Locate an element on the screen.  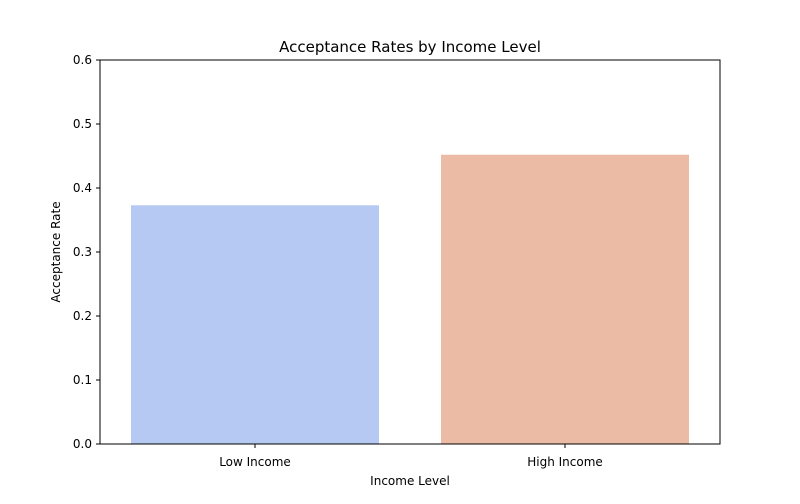
x-tick-label: High Income is located at coordinates (565, 462).